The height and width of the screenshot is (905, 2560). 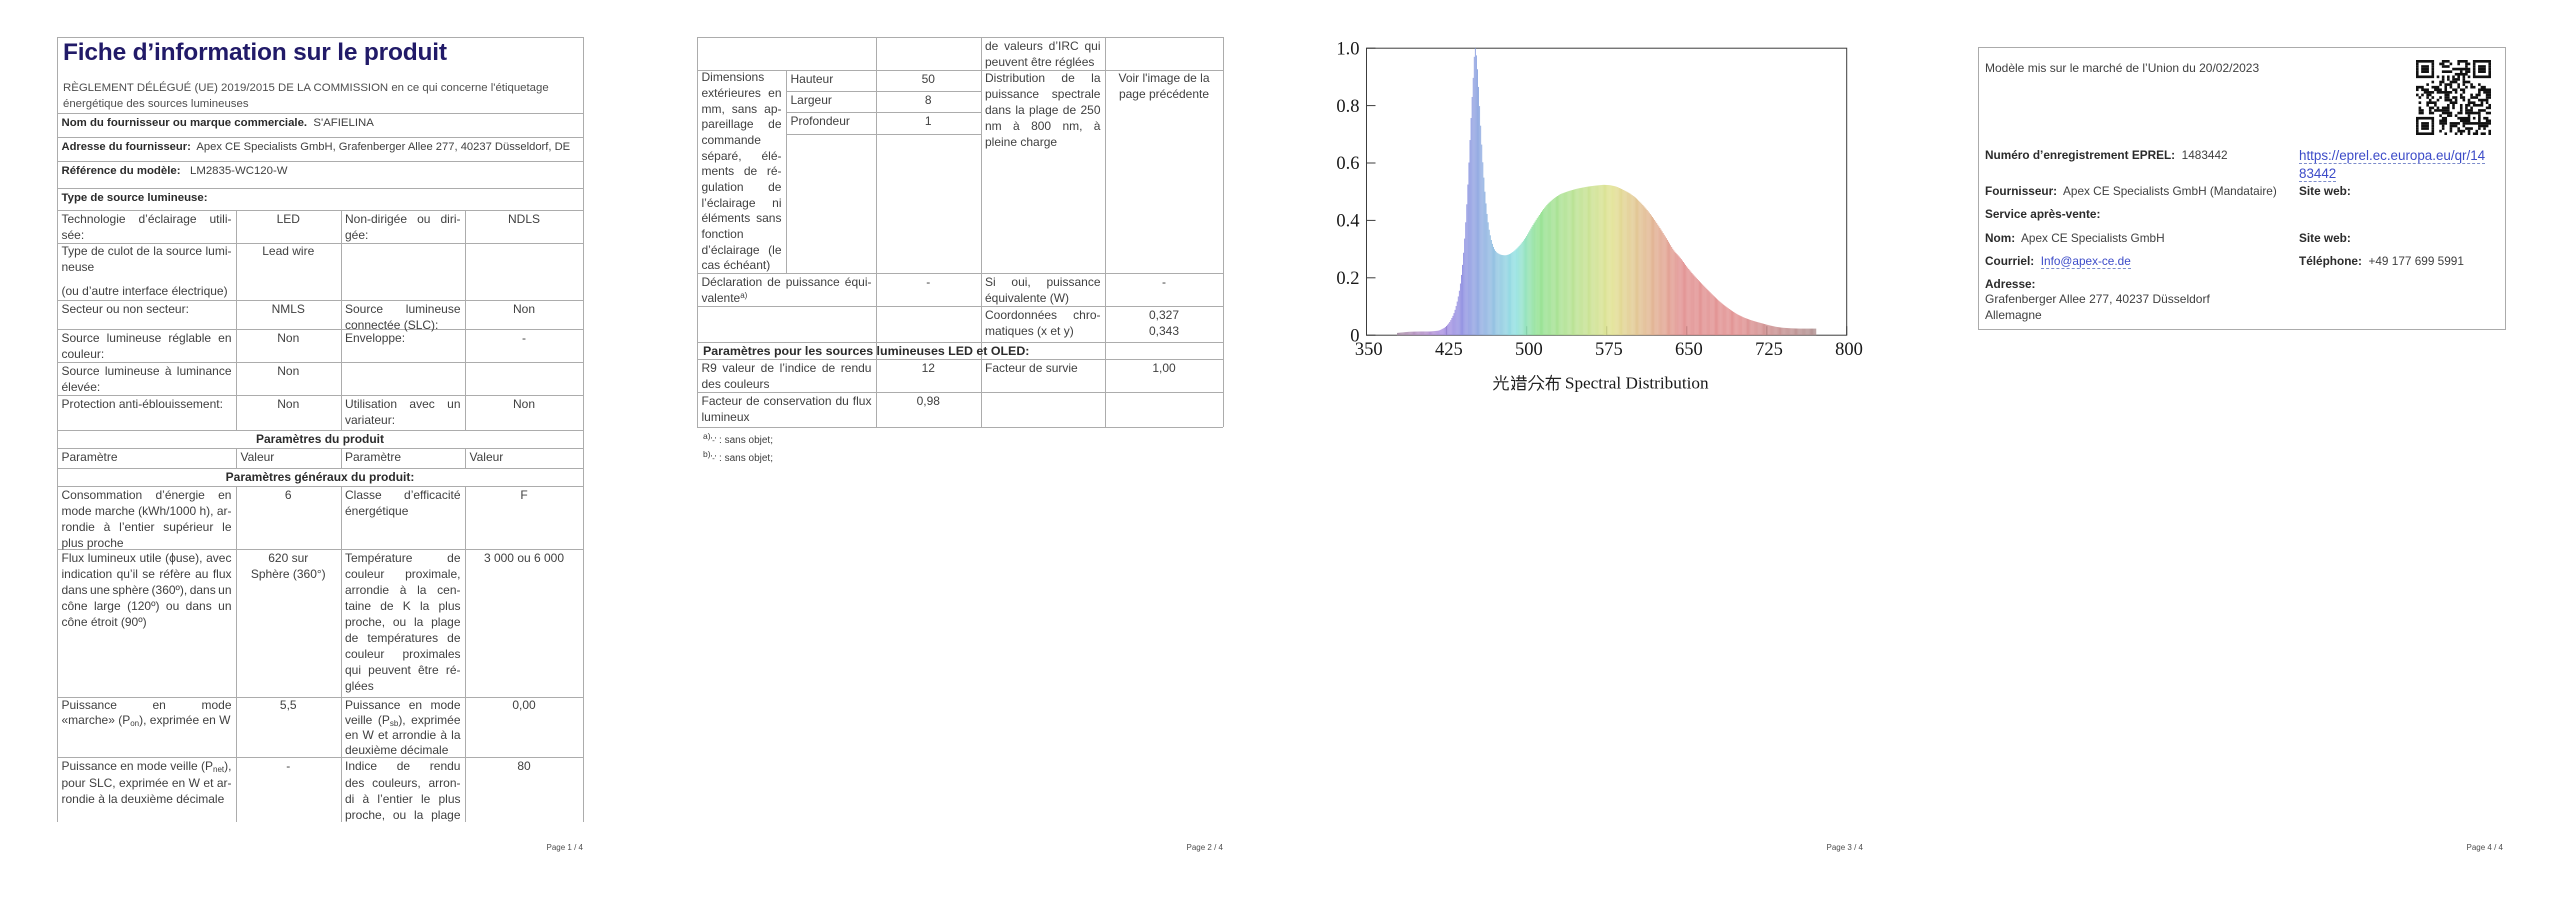 I want to click on svg-text: 725, so click(x=1769, y=350).